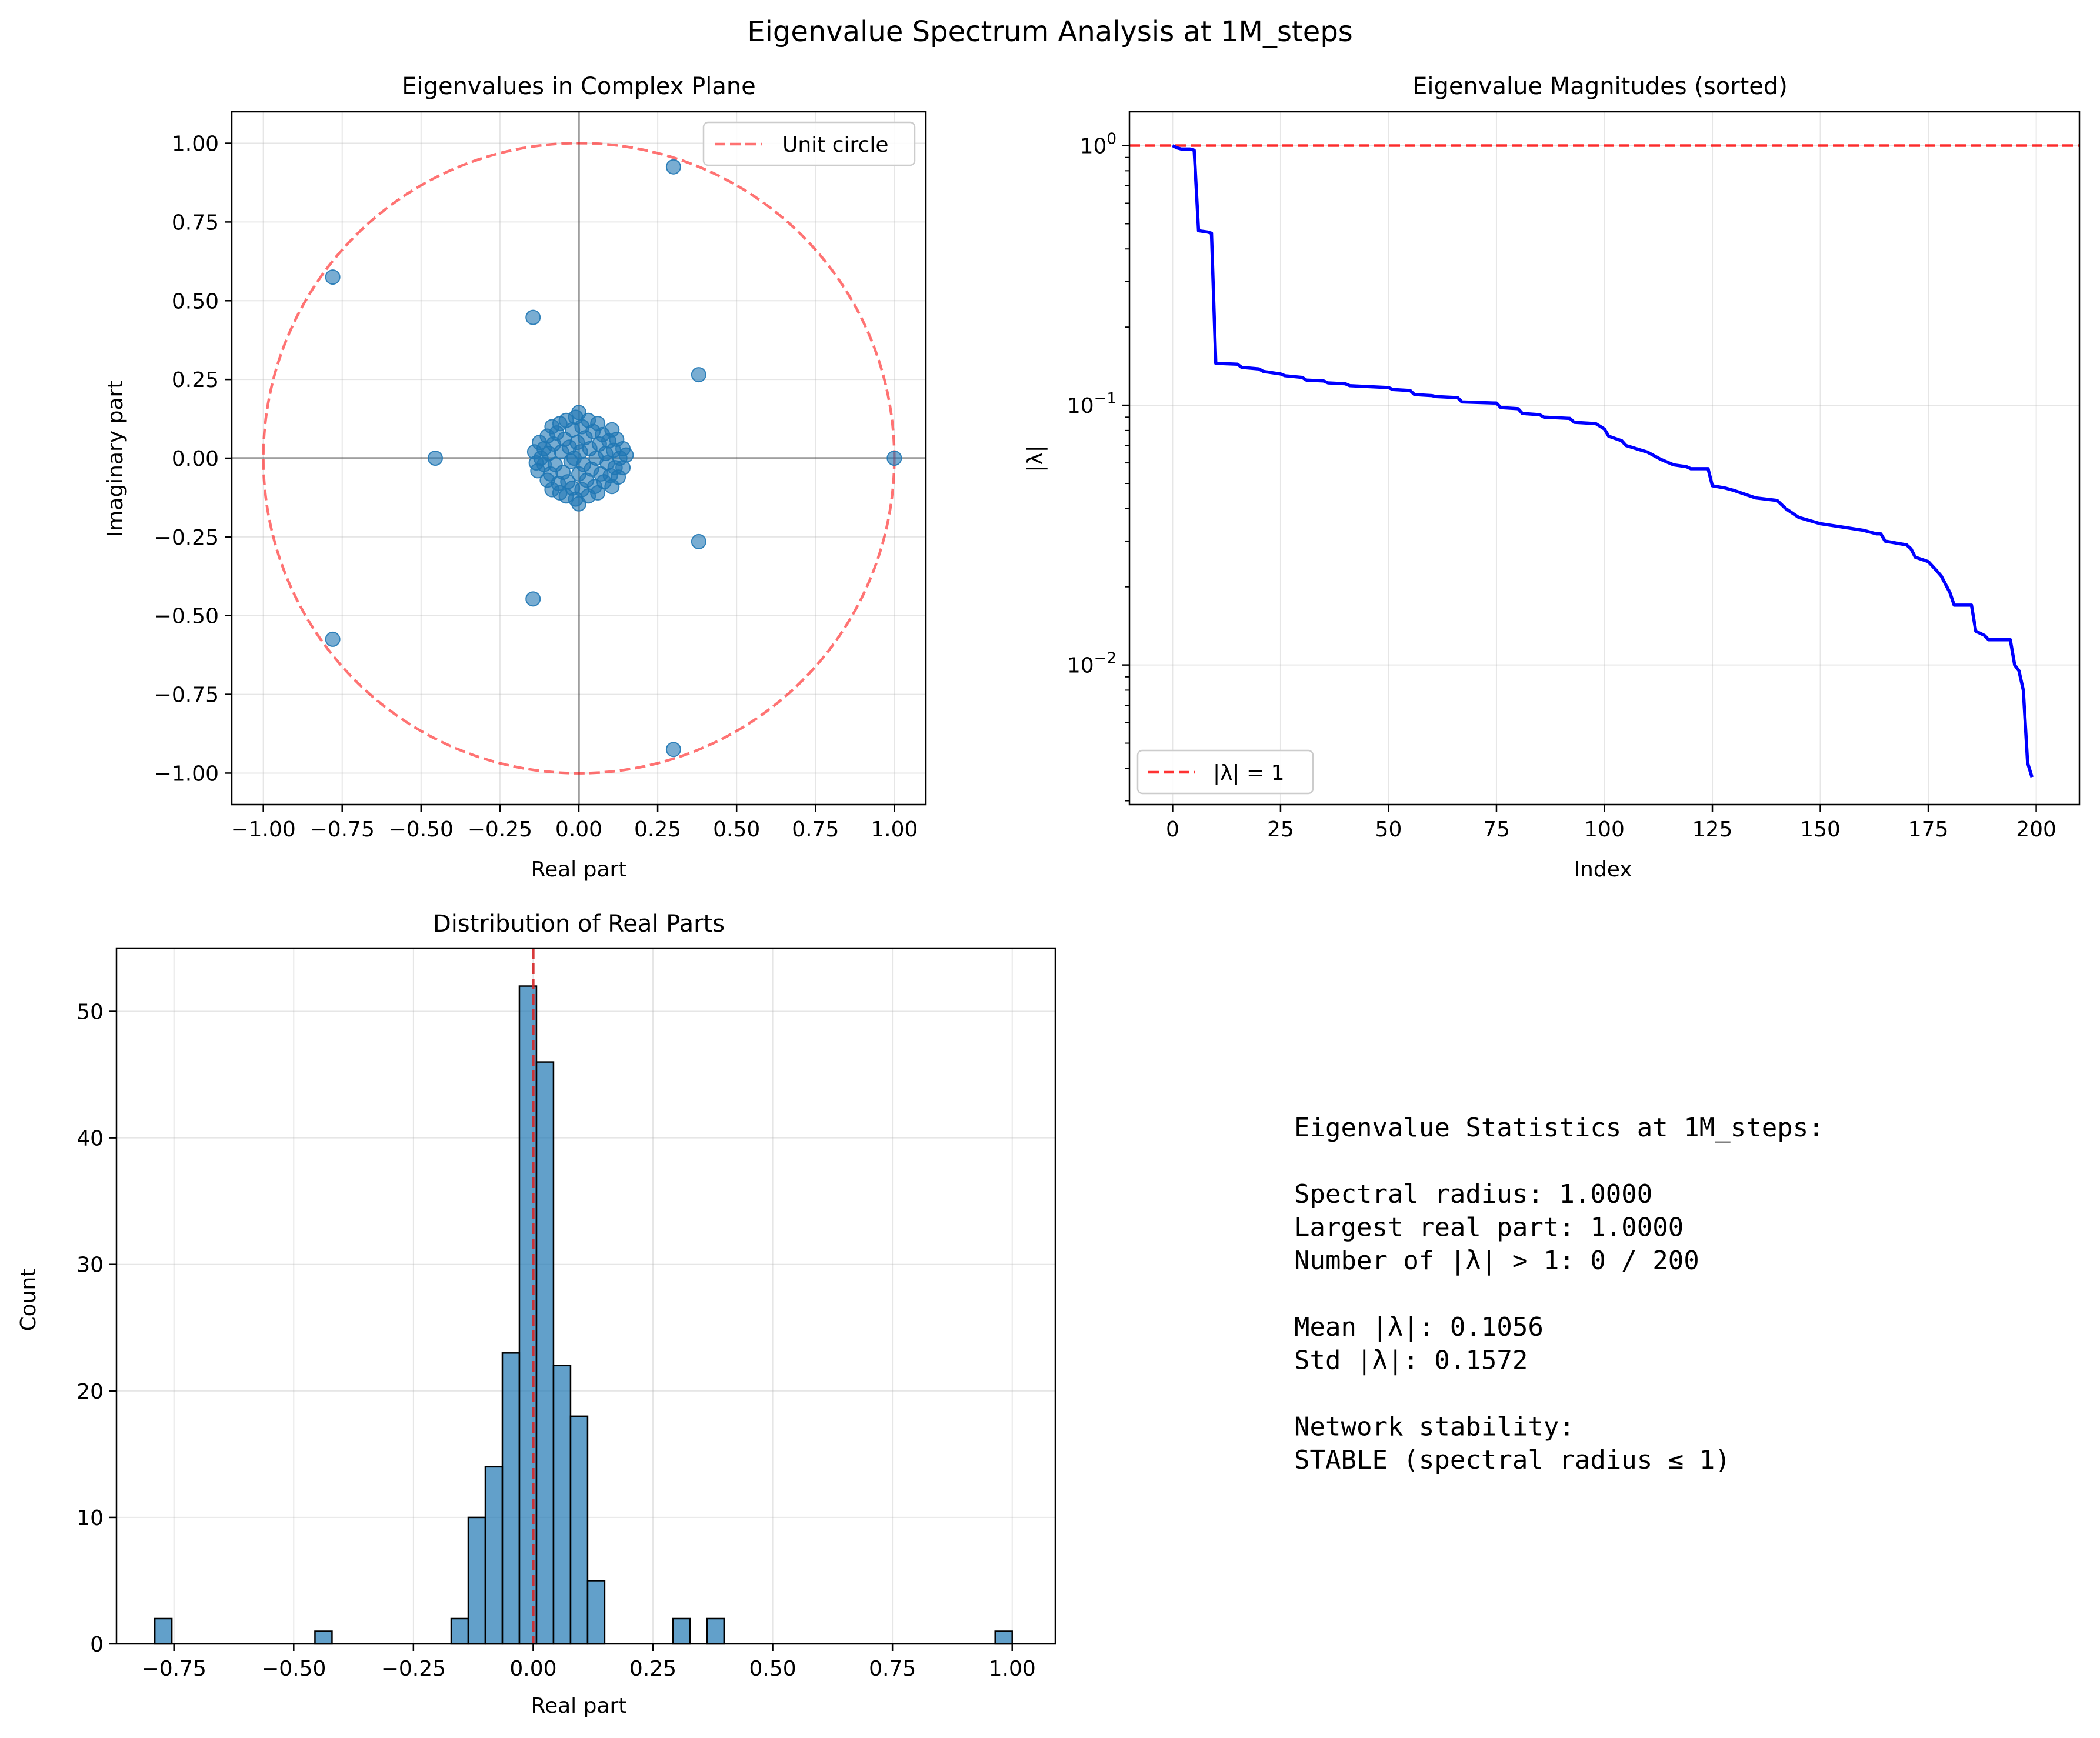 This screenshot has width=2100, height=1738. I want to click on y-tick-label: 0, so click(97, 1645).